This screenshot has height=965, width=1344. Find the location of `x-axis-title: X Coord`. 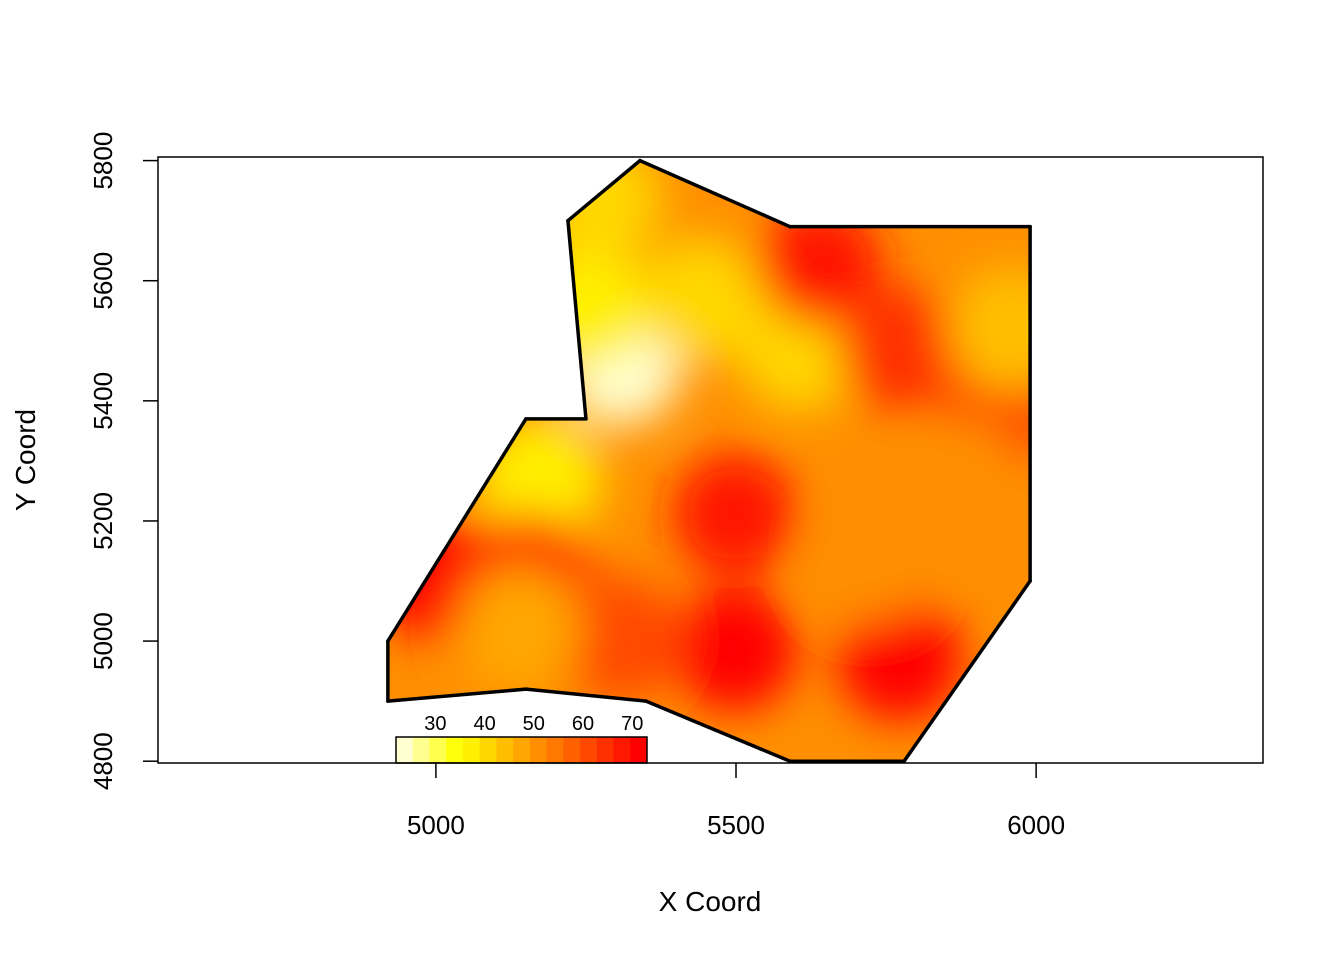

x-axis-title: X Coord is located at coordinates (710, 901).